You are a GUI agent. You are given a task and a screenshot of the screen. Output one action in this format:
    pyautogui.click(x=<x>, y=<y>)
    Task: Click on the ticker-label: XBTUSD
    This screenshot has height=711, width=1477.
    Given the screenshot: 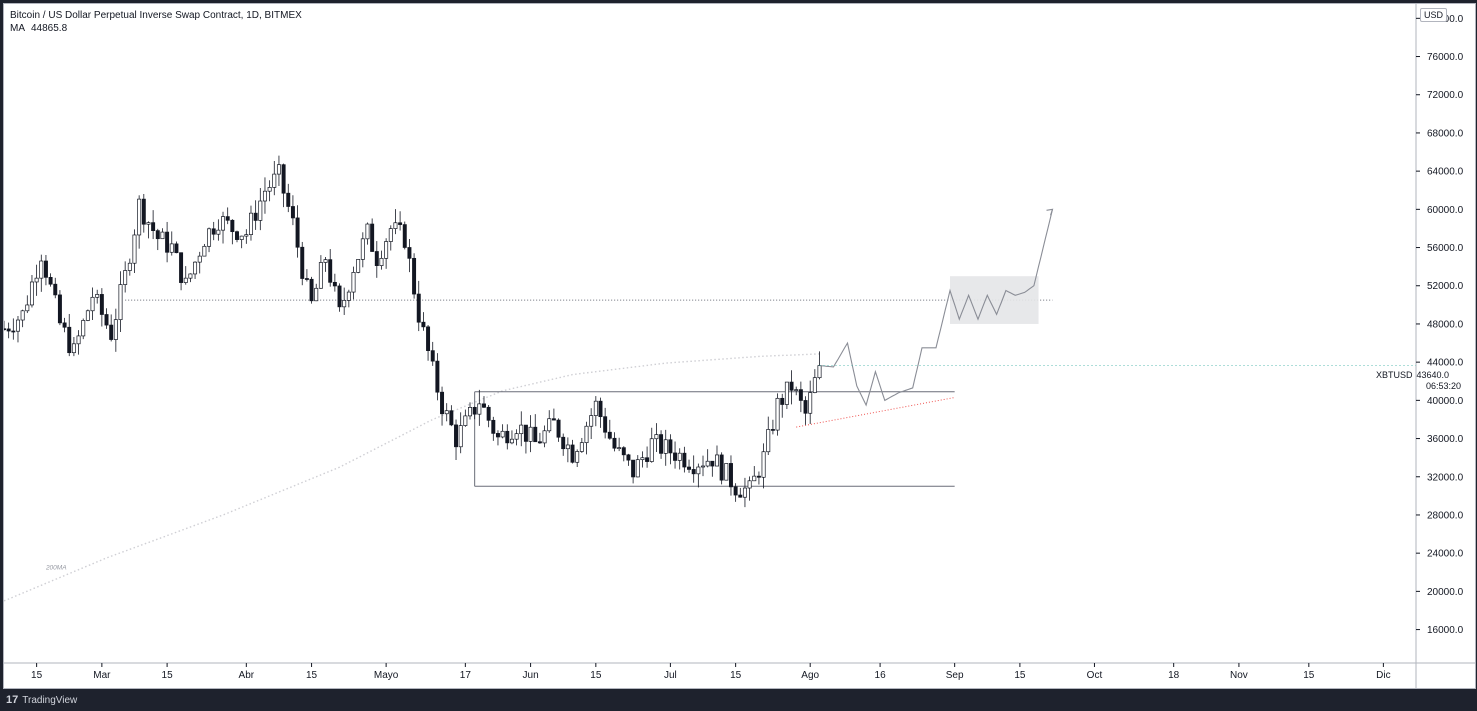 What is the action you would take?
    pyautogui.click(x=1394, y=375)
    